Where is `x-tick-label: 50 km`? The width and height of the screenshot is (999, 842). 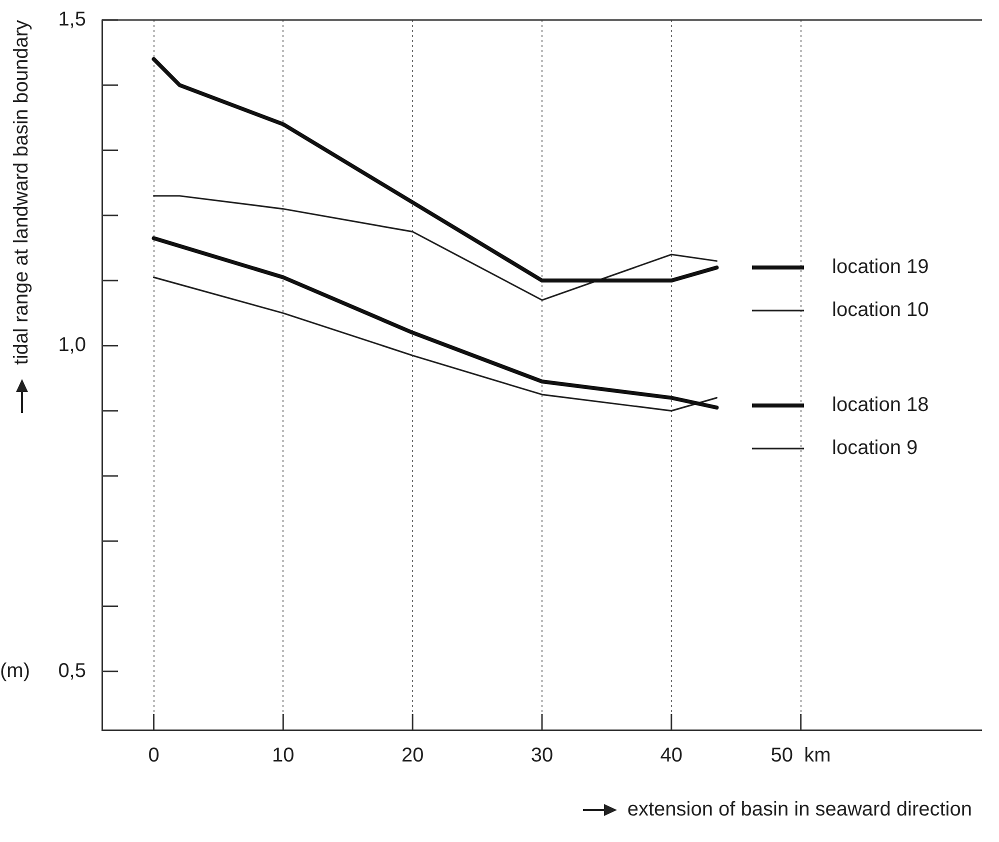 x-tick-label: 50 km is located at coordinates (800, 755).